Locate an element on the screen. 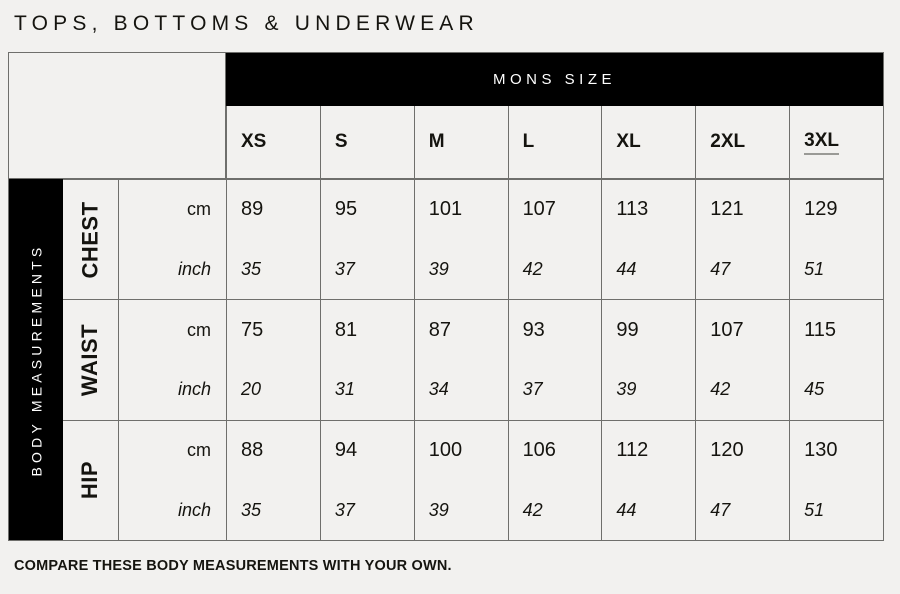  cell-waist-xs-inch: 20 is located at coordinates (251, 389).